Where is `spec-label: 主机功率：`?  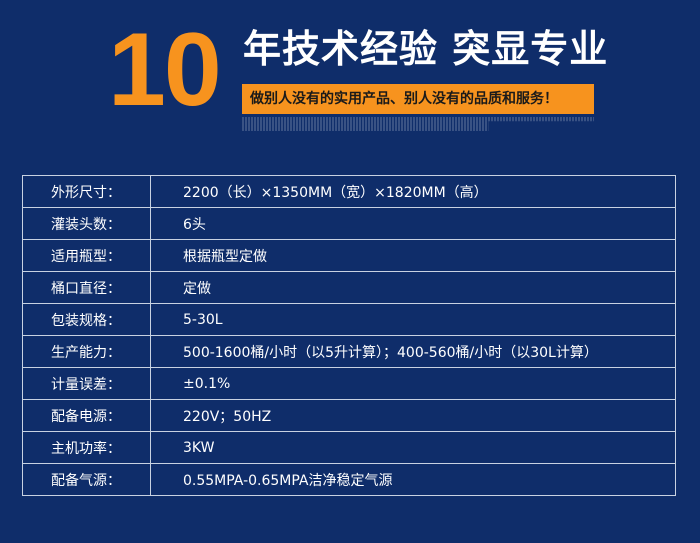
spec-label: 主机功率： is located at coordinates (86, 447).